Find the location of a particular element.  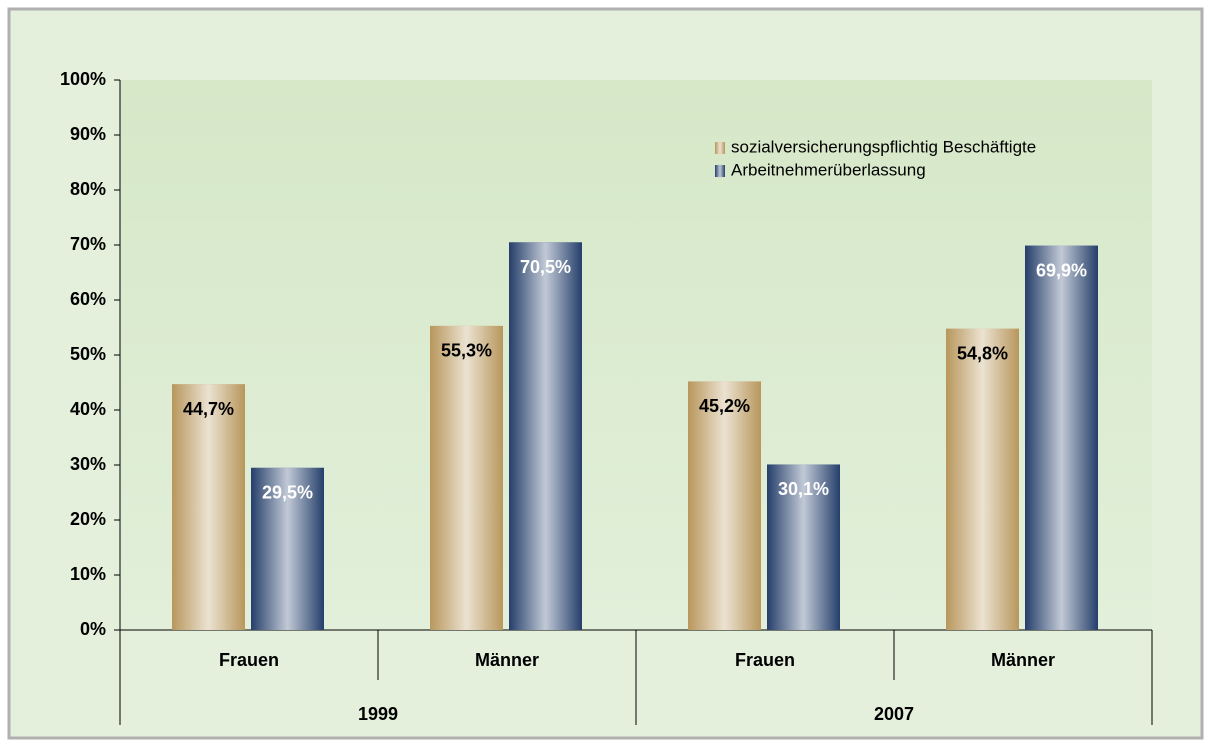

value-label: 45,2% is located at coordinates (724, 406).